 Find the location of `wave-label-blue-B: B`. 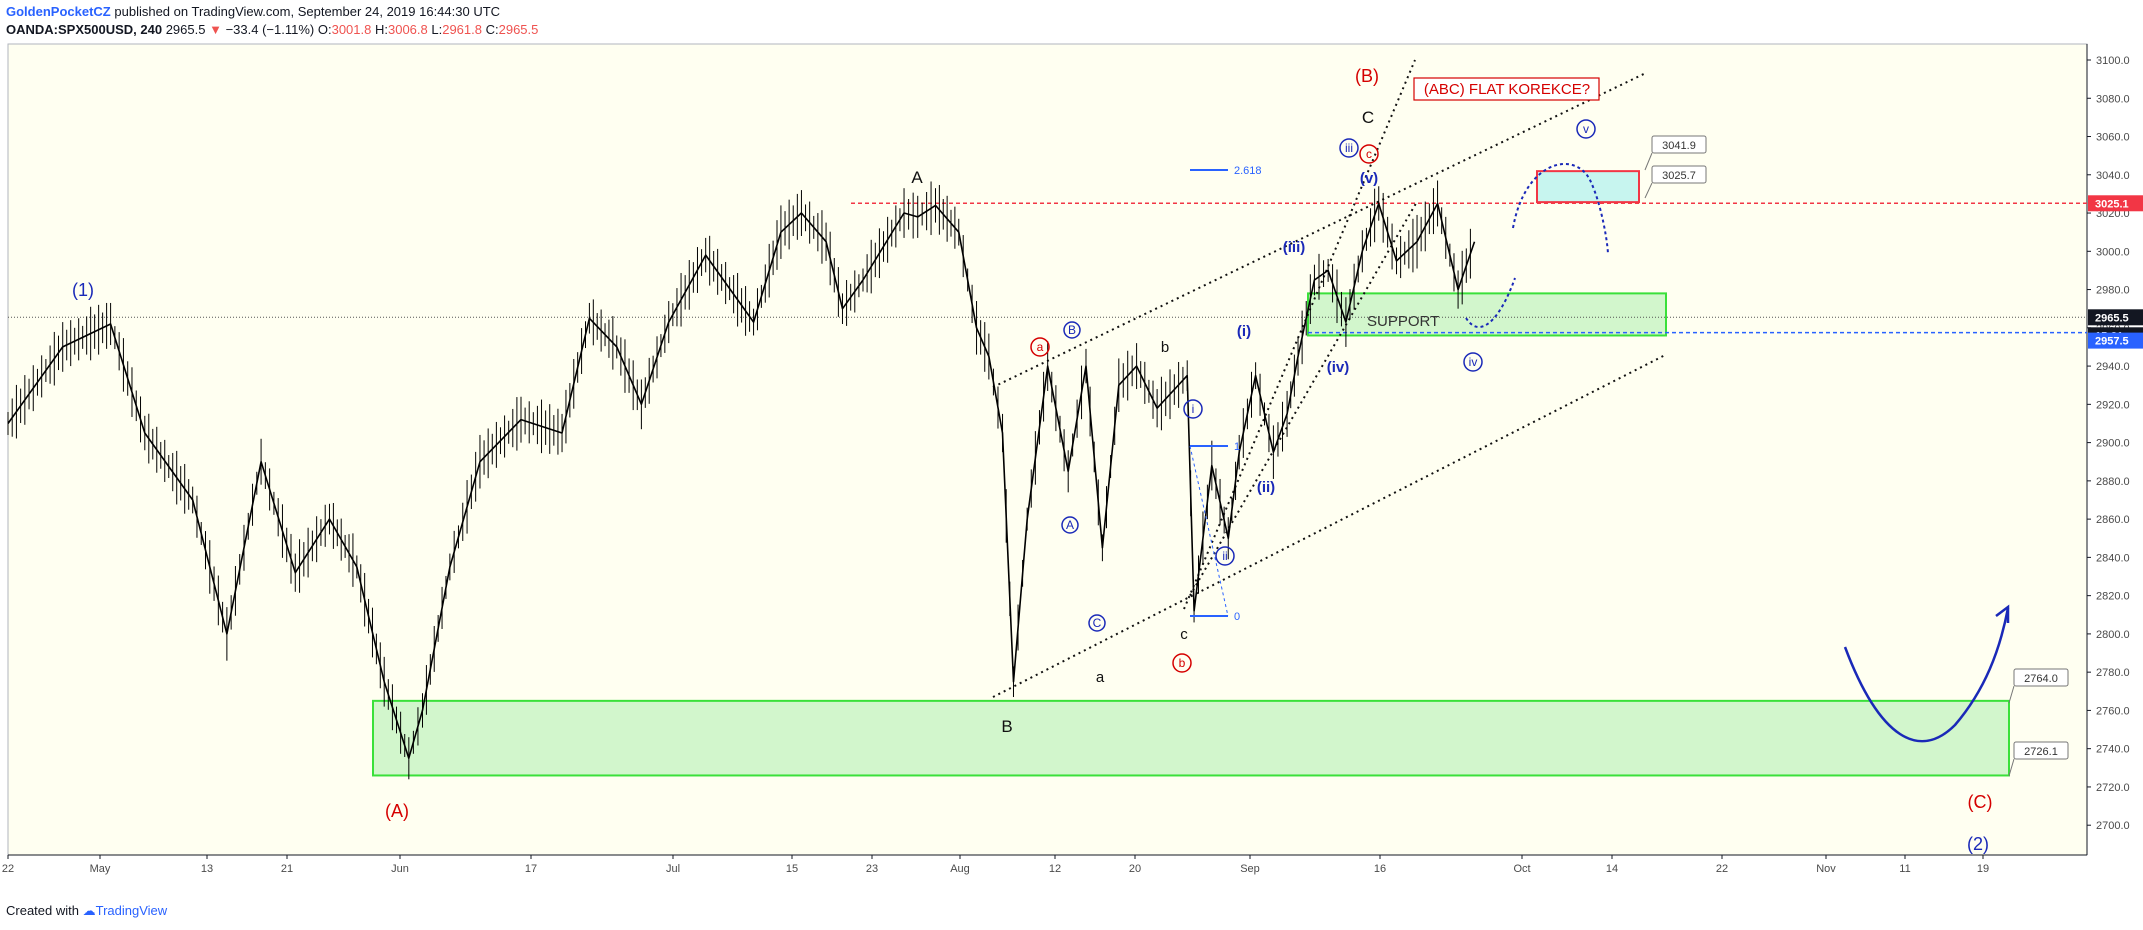

wave-label-blue-B: B is located at coordinates (1072, 330).